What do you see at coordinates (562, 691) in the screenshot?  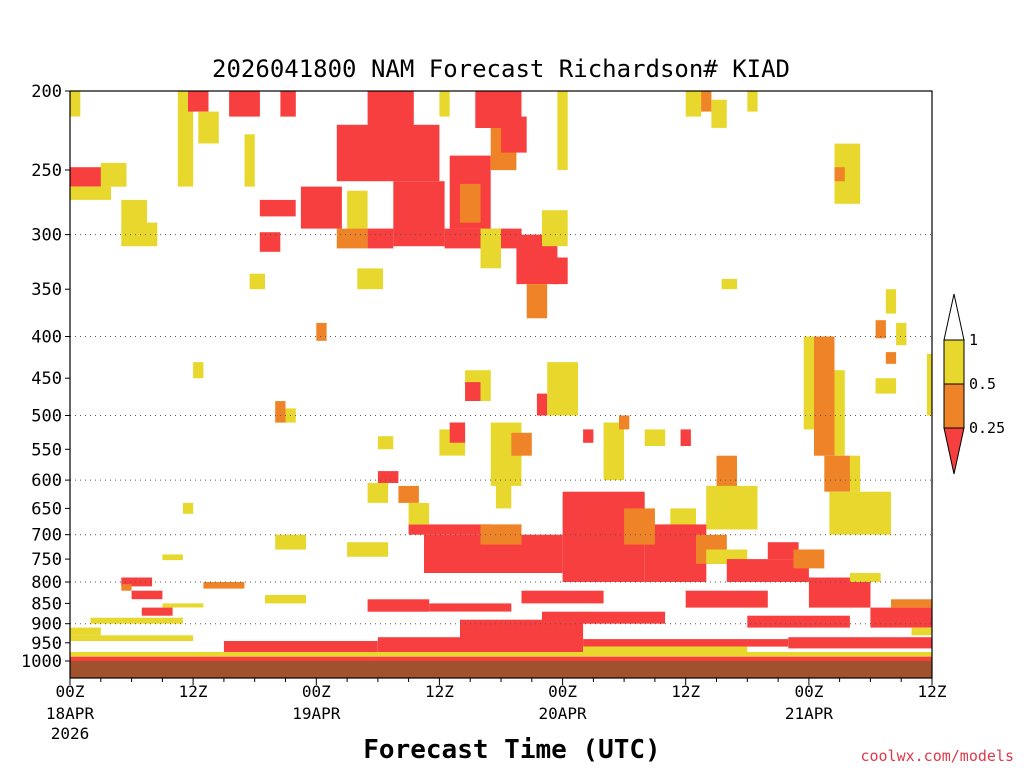 I see `x-tick-label-4: 00Z` at bounding box center [562, 691].